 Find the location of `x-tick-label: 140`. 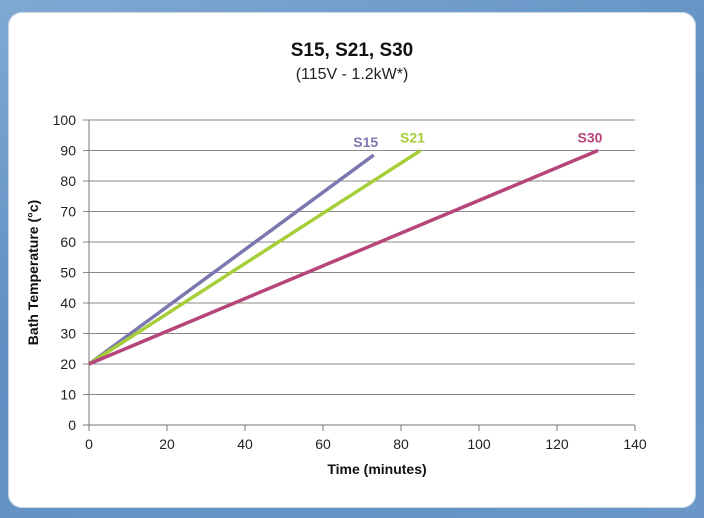

x-tick-label: 140 is located at coordinates (635, 444).